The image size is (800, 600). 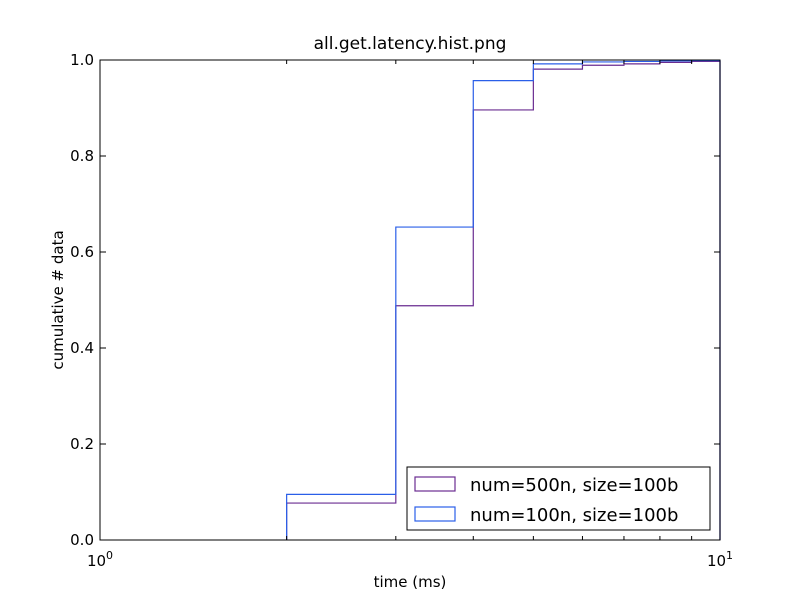 What do you see at coordinates (100, 559) in the screenshot?
I see `x-tick-label: 10⁰` at bounding box center [100, 559].